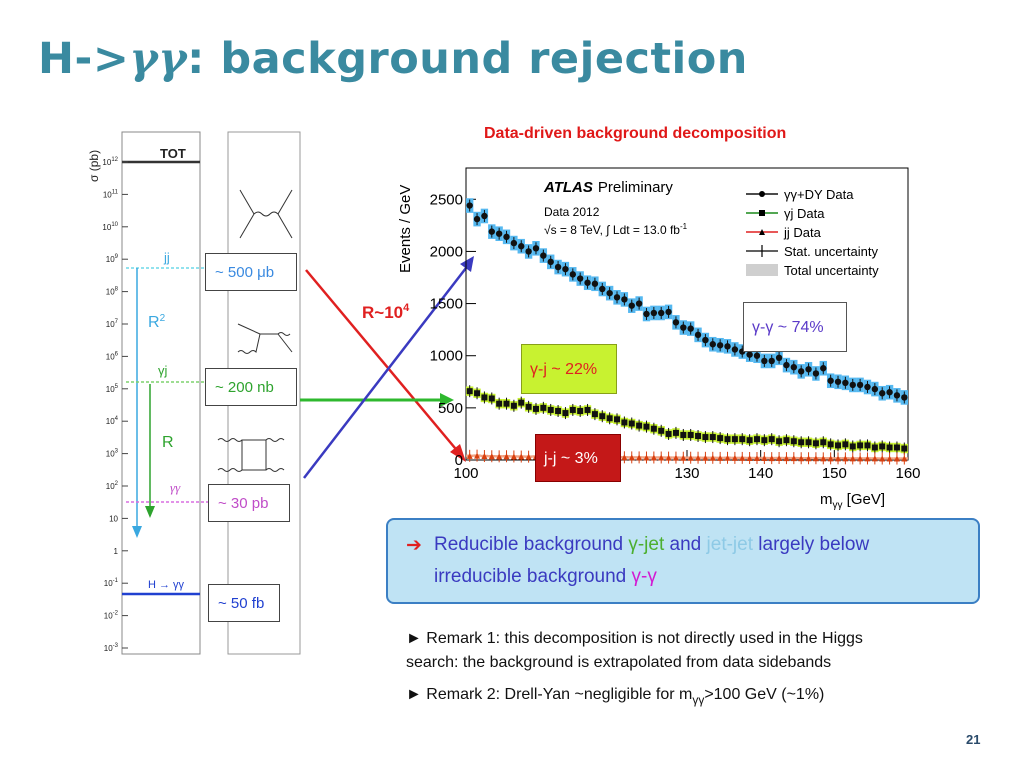 The image size is (1024, 768). I want to click on x-tick-label: 100, so click(465, 473).